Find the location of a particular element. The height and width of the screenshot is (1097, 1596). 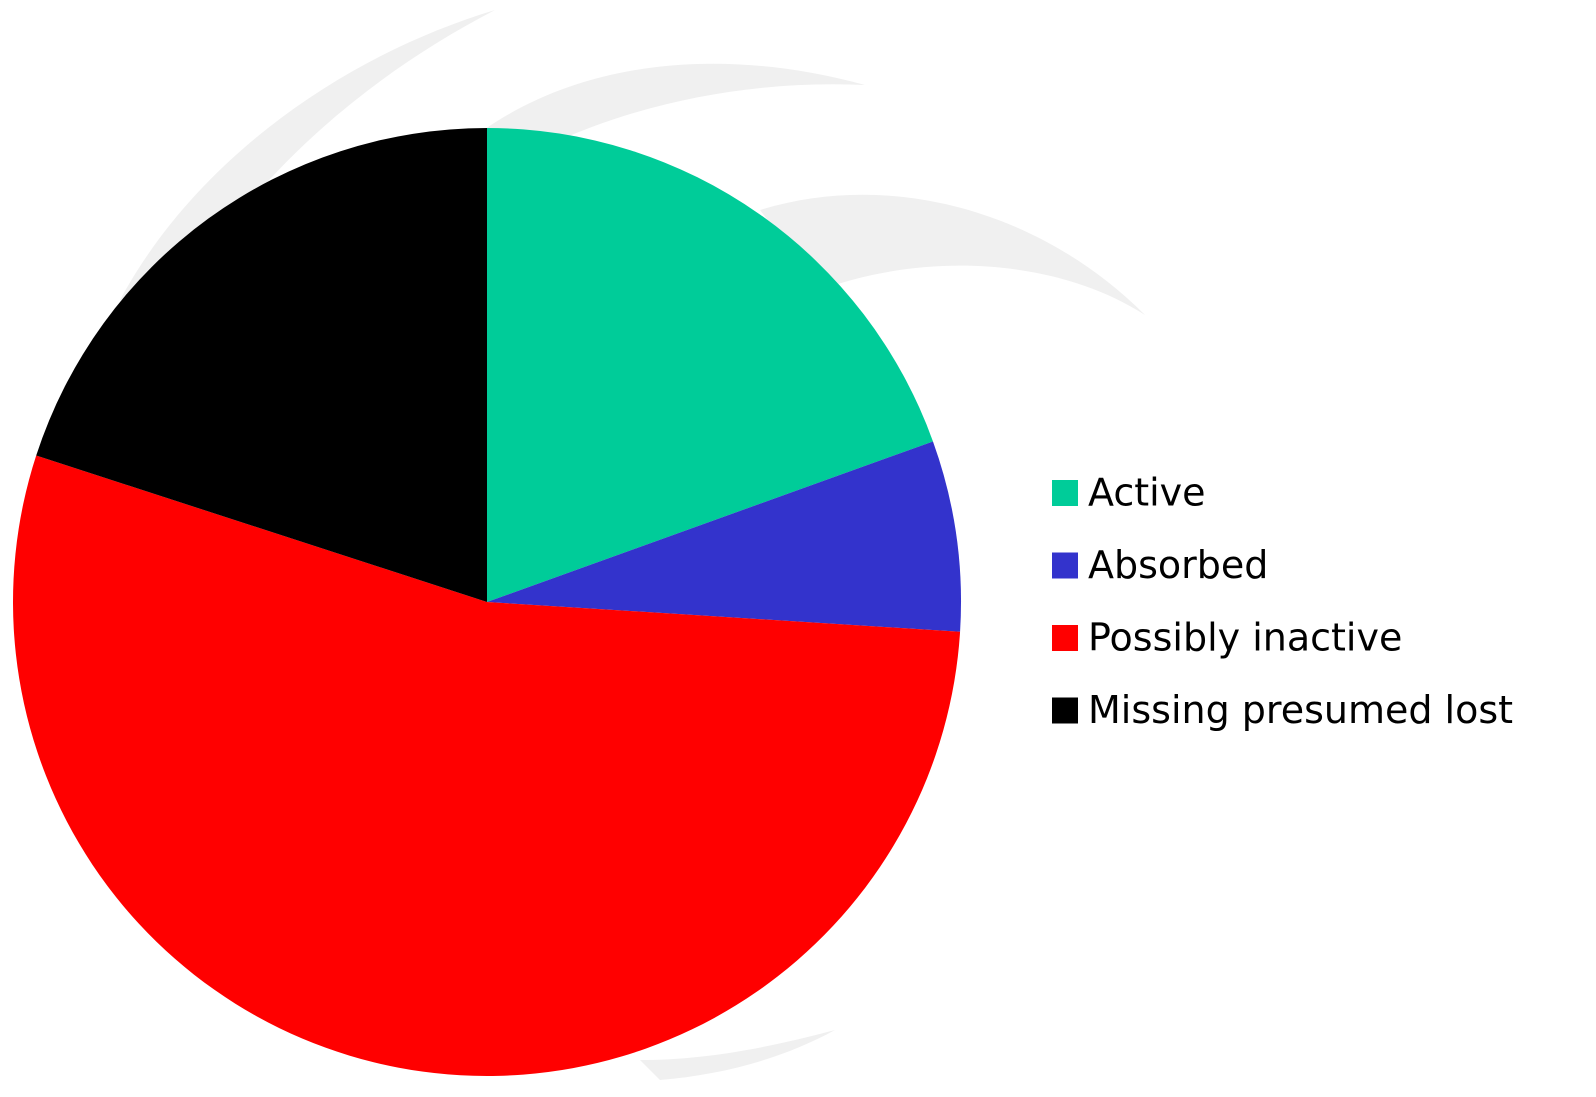

legend-label: Active is located at coordinates (1147, 493).